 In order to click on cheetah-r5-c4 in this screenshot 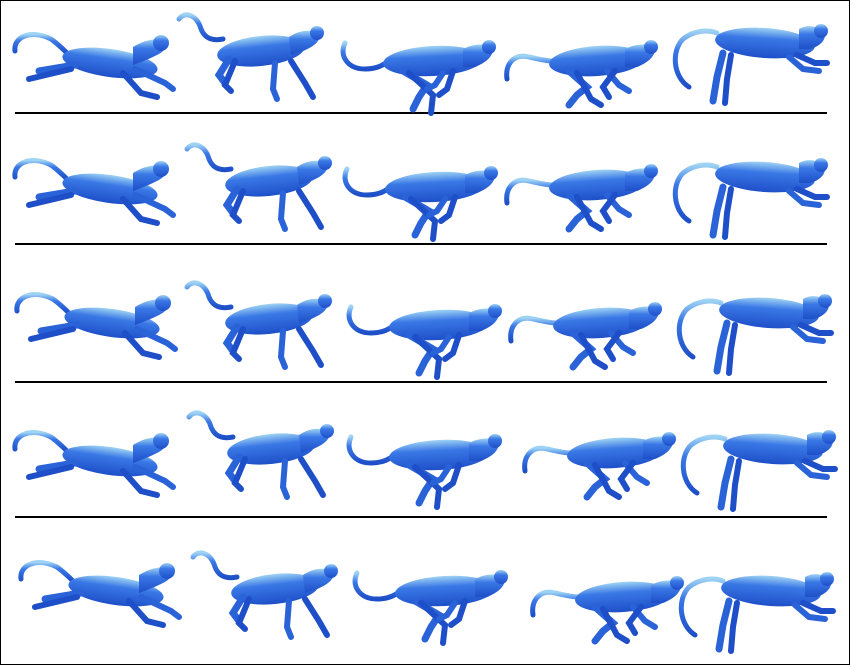, I will do `click(608, 608)`.